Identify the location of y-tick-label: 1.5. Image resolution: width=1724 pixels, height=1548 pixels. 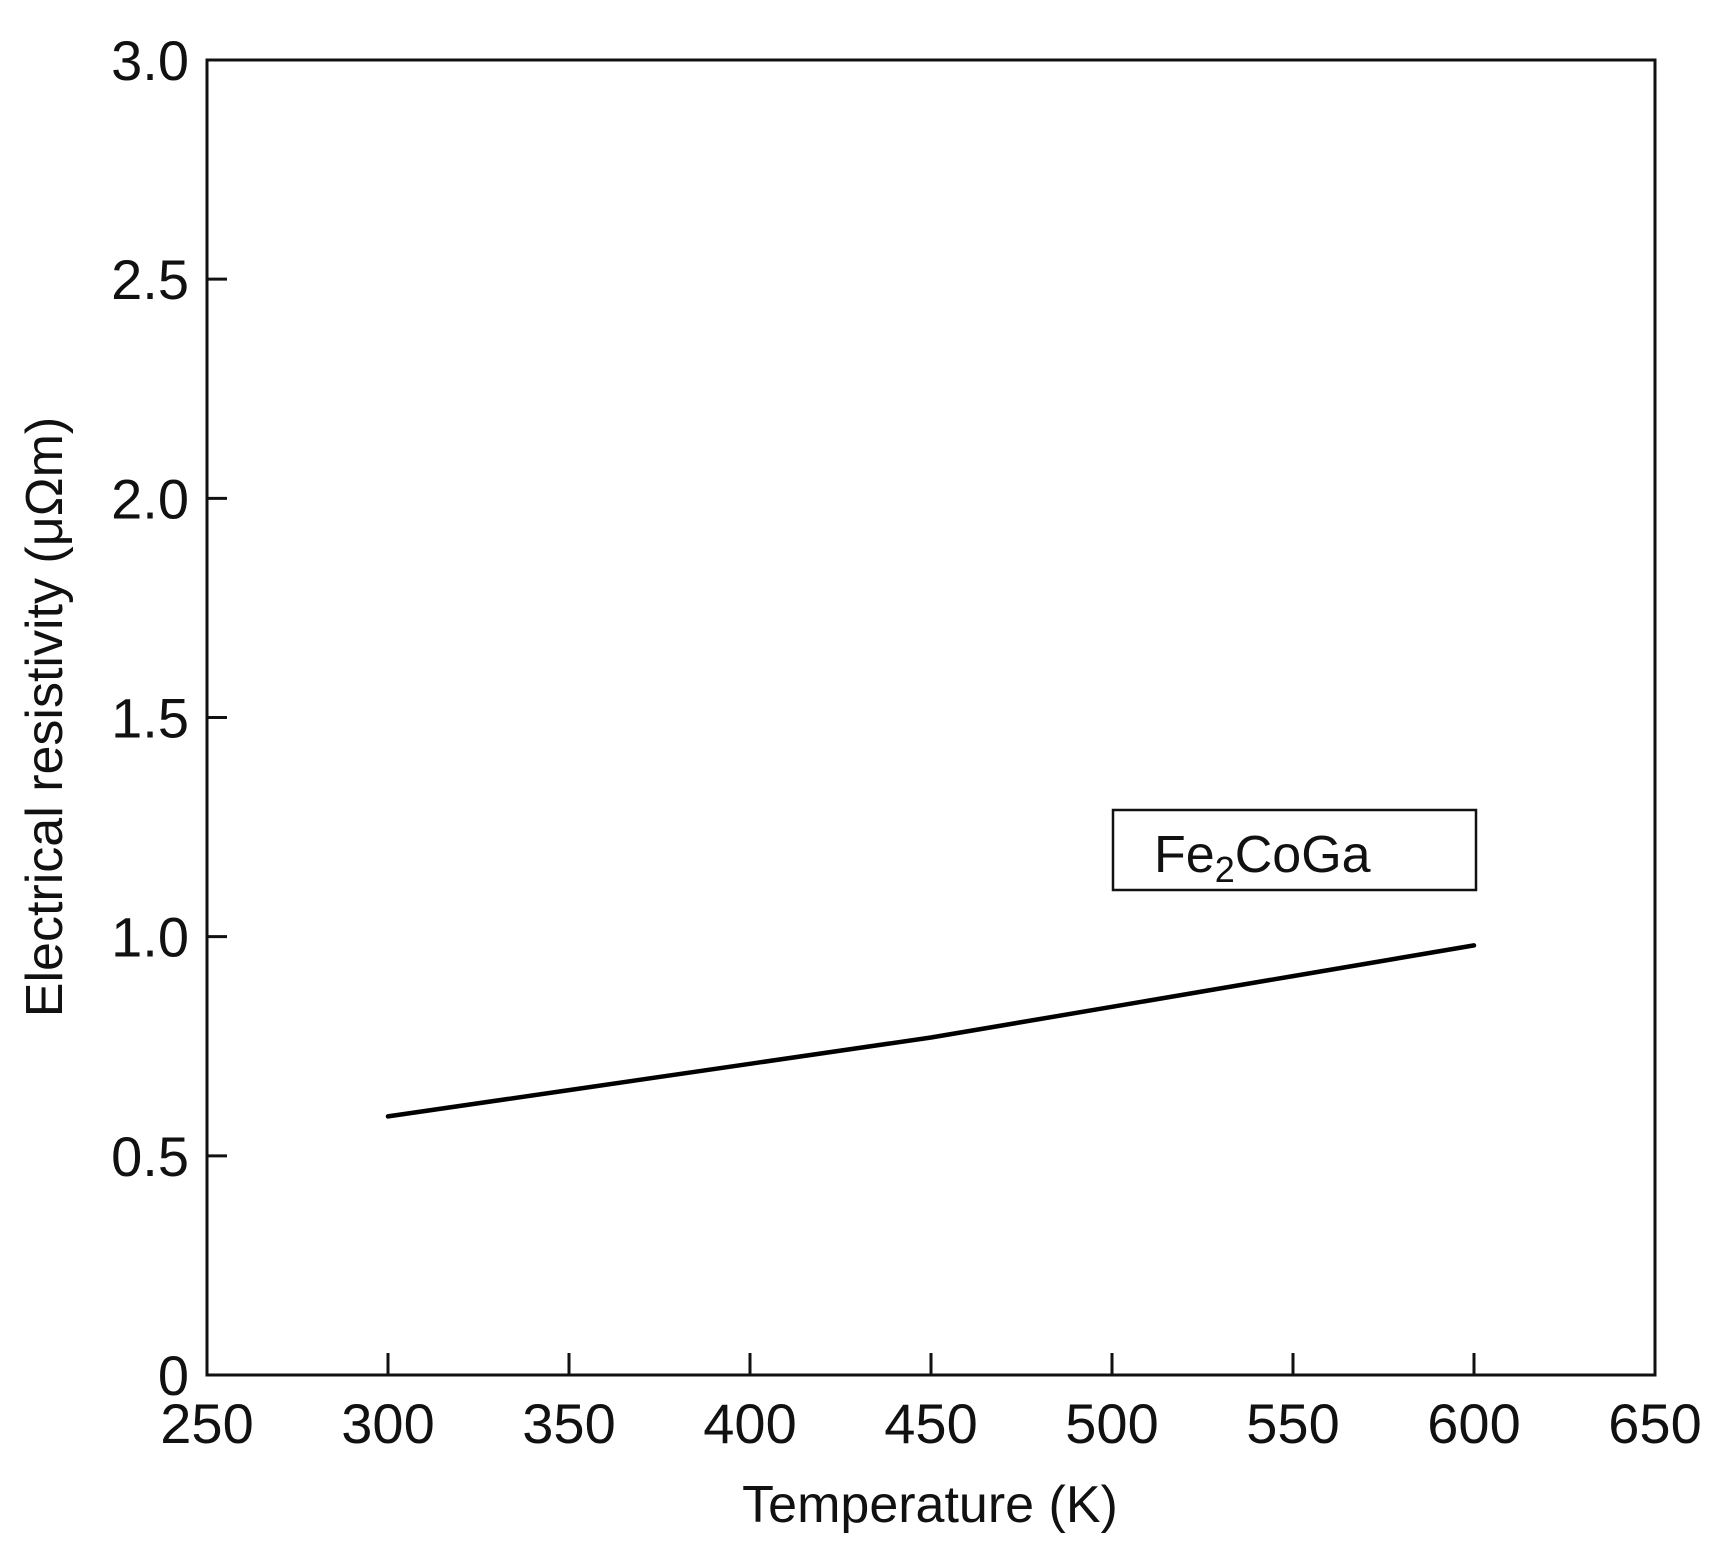
(150, 718).